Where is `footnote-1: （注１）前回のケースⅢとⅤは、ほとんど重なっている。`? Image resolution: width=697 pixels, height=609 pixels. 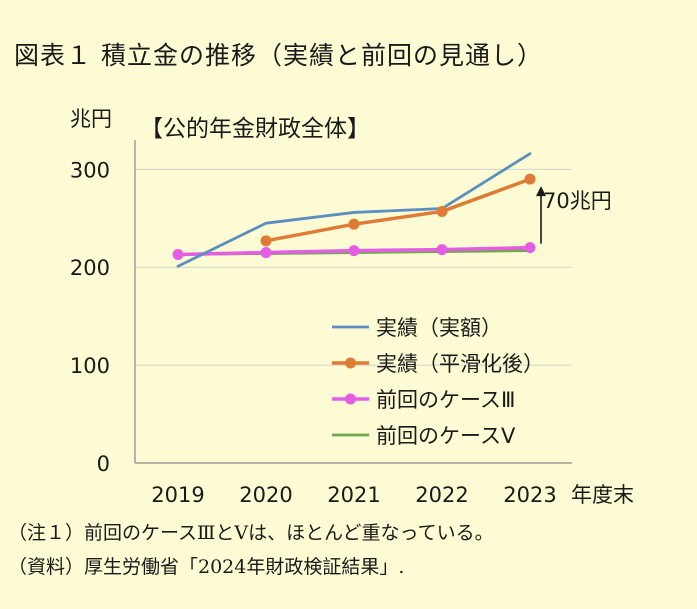
footnote-1: （注１）前回のケースⅢとⅤは、ほとんど重なっている。 is located at coordinates (251, 533).